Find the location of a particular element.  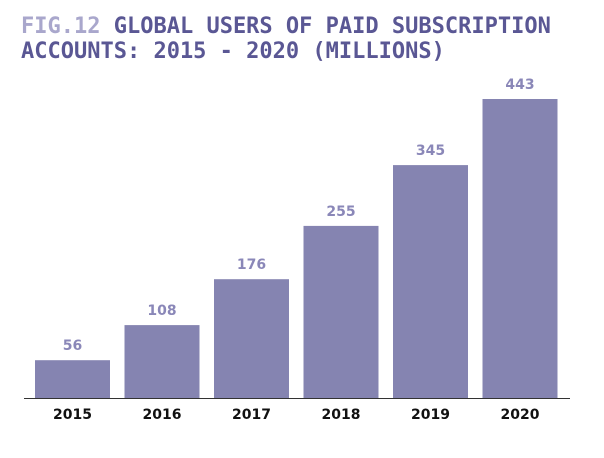

x-tick-label-2016: 2016 is located at coordinates (162, 415).